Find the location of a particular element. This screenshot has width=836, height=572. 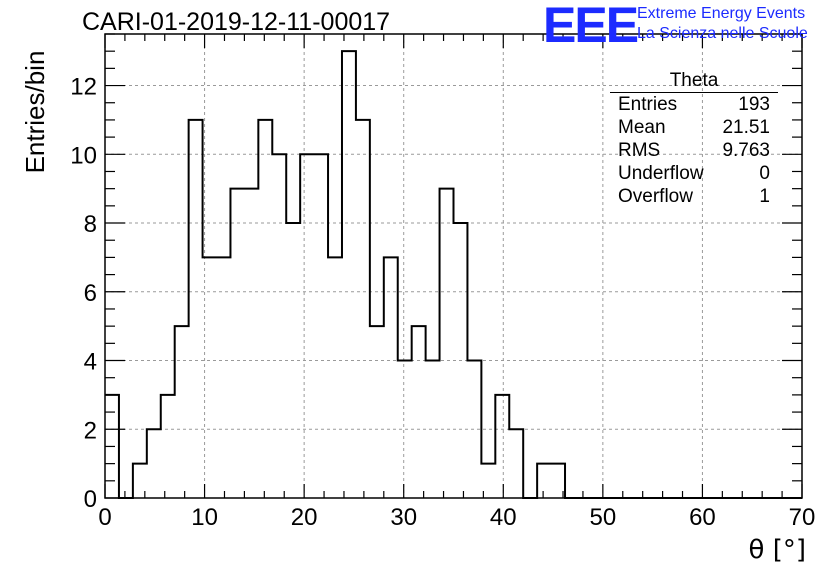

x-axis-label: θ [°] is located at coordinates (777, 550).